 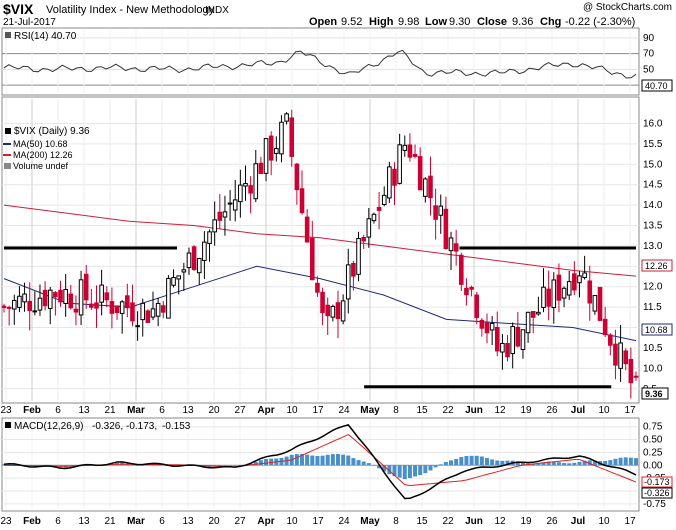 What do you see at coordinates (176, 426) in the screenshot?
I see `macd-legend-value-3: -0.153` at bounding box center [176, 426].